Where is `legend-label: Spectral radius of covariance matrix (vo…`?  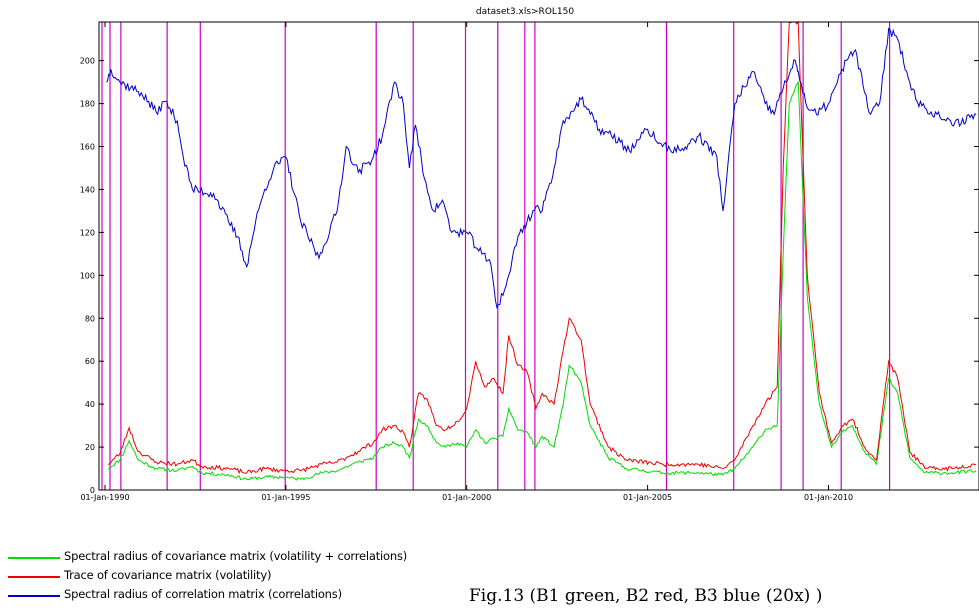
legend-label: Spectral radius of covariance matrix (vo… is located at coordinates (236, 556).